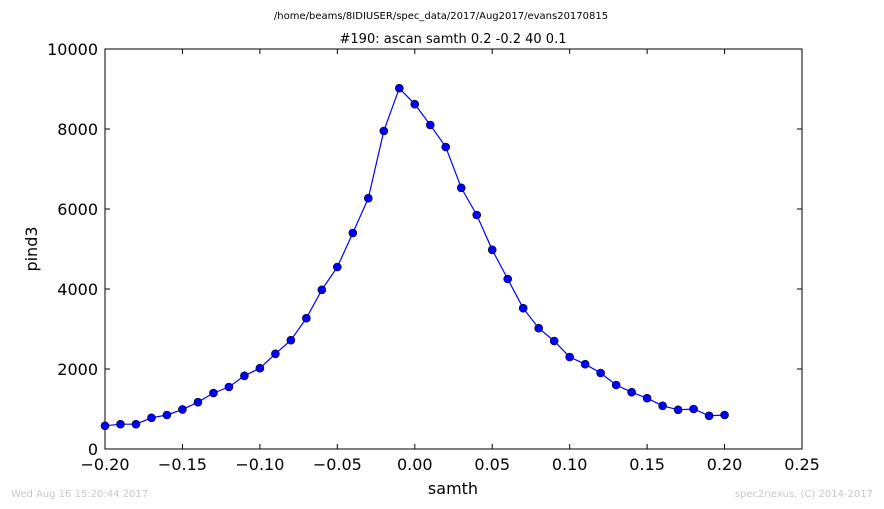  Describe the element at coordinates (72, 49) in the screenshot. I see `y-tick-label: 10000` at that location.